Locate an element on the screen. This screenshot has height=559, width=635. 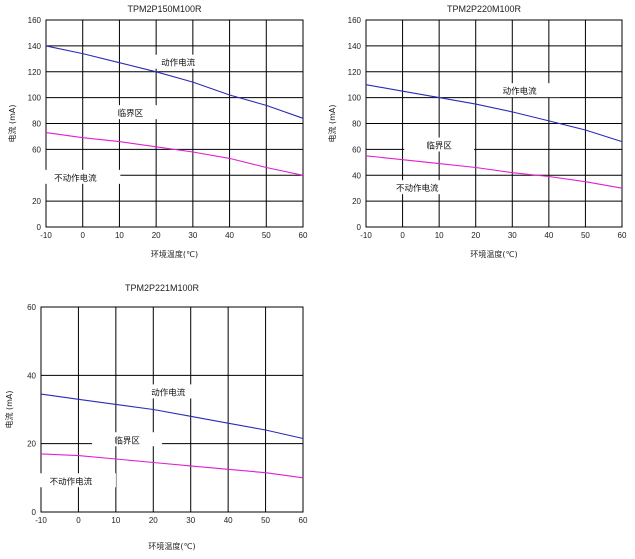
chart-title: TPM2P150M100R is located at coordinates (164, 9).